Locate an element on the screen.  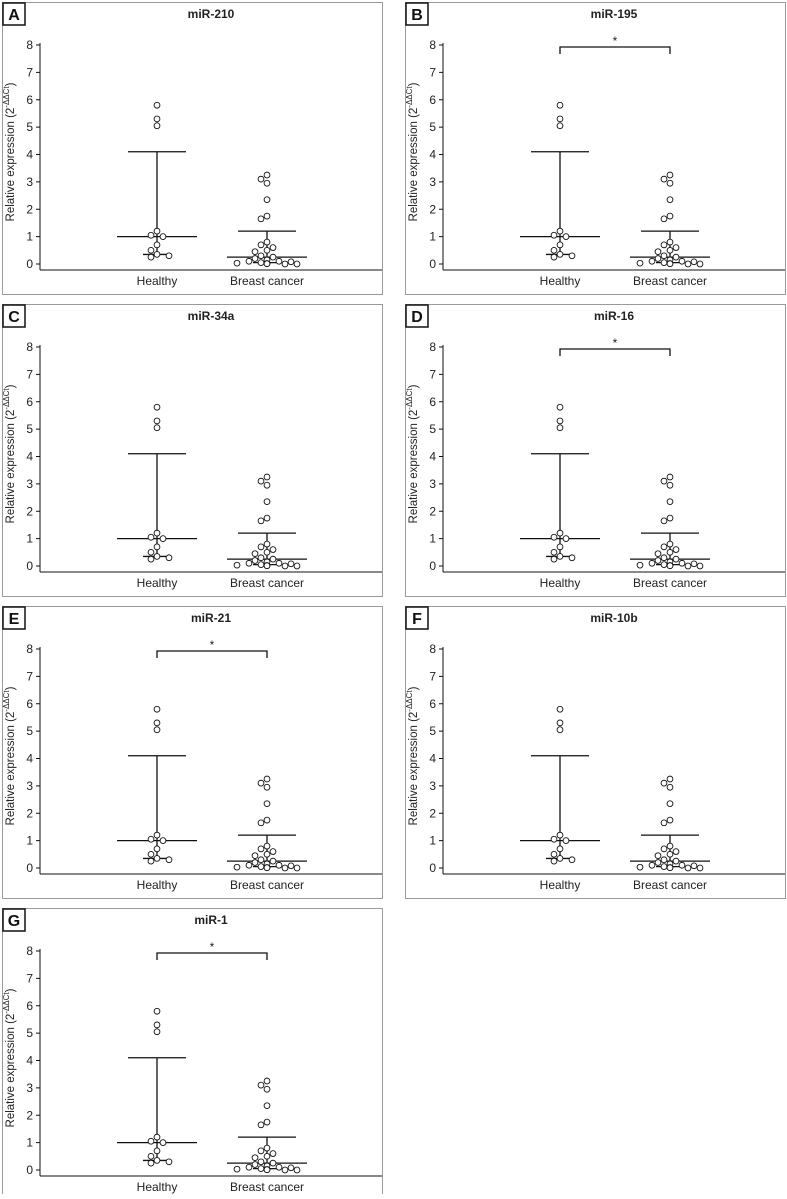
y-tick-label: 2 is located at coordinates (29, 813).